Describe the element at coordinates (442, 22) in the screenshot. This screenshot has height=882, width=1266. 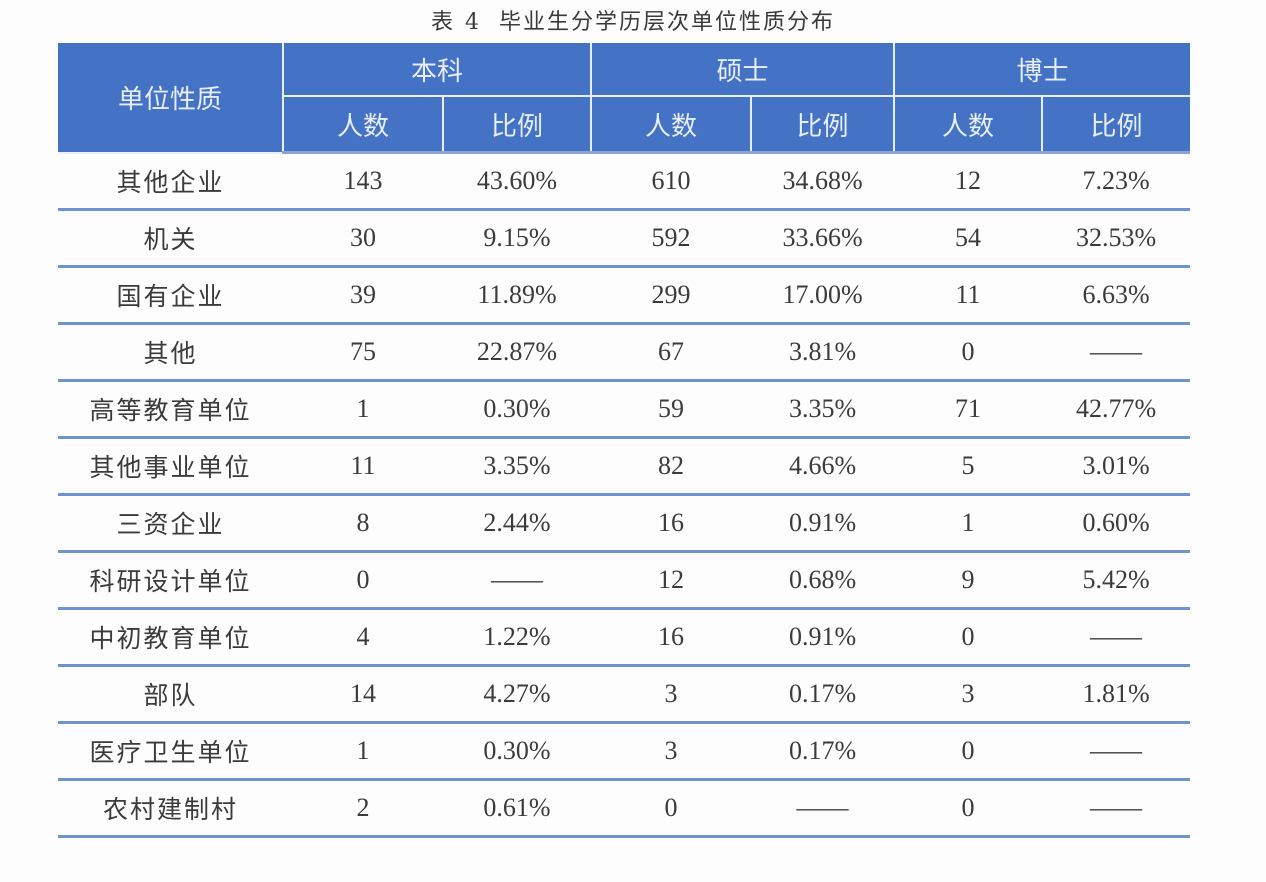
I see `caption-prefix: 表` at that location.